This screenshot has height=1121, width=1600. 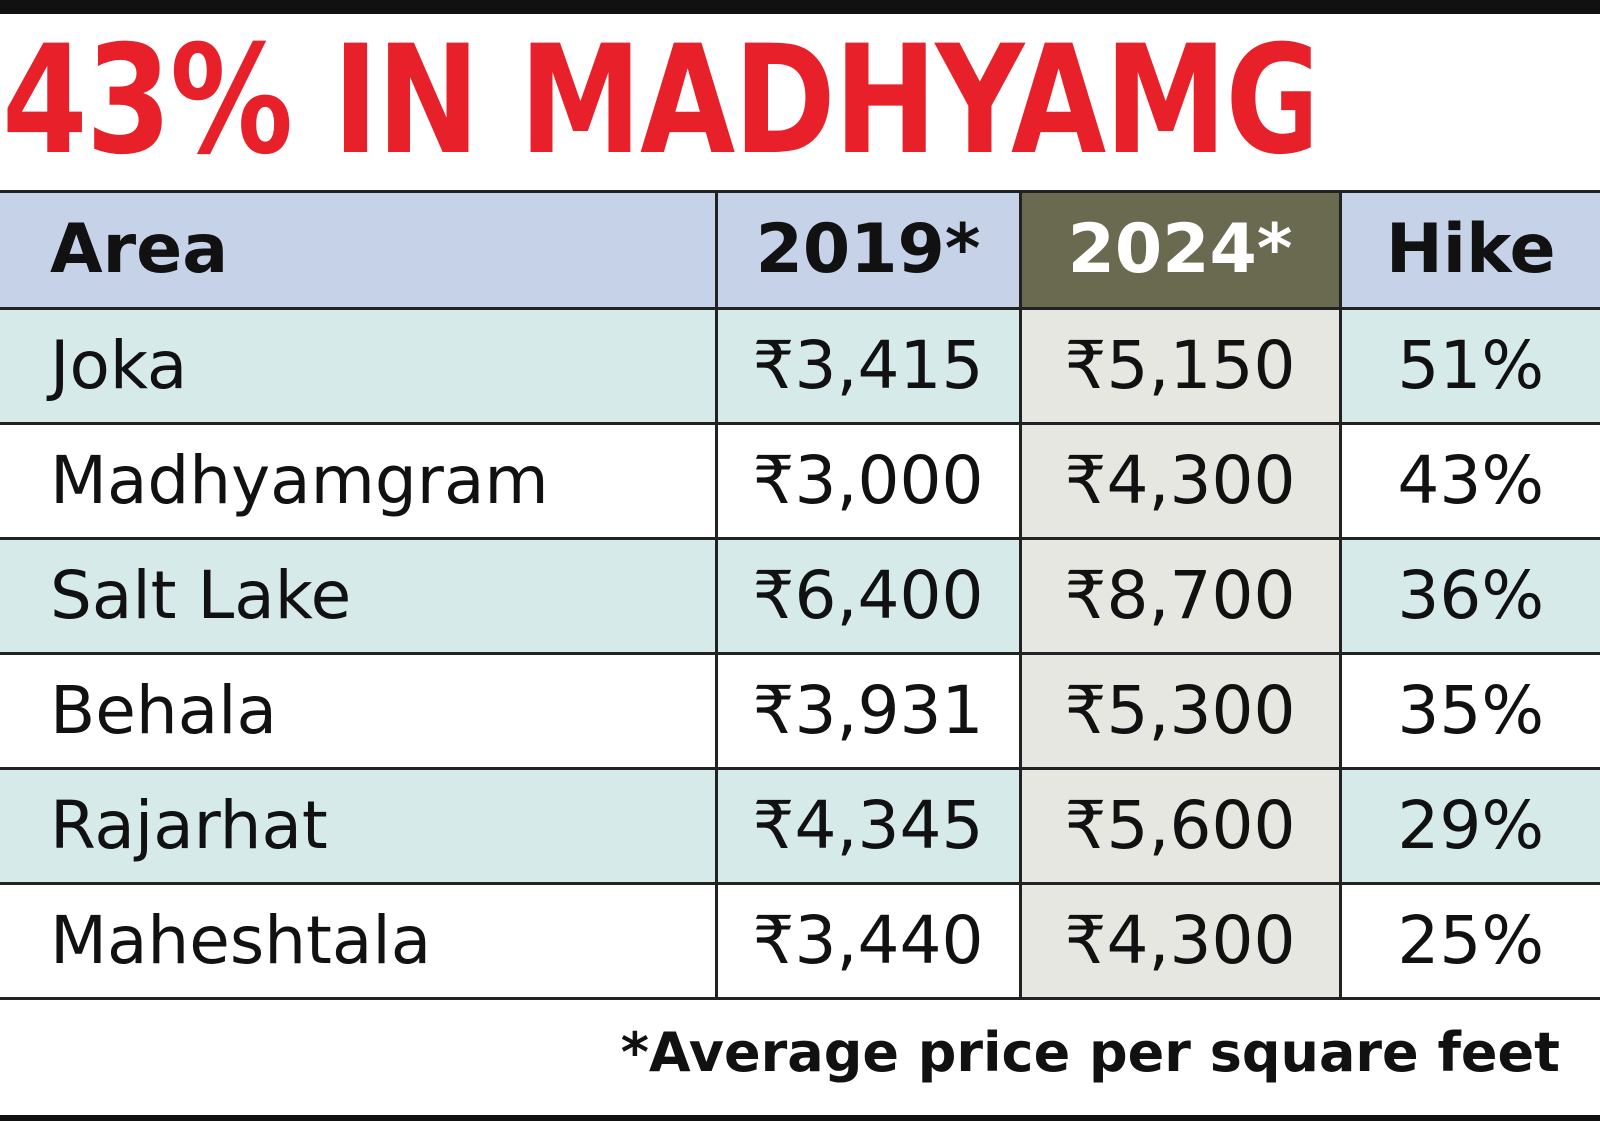 I want to click on table-row: Salt Lake ₹6,400 ₹8,700 36%, so click(x=800, y=596).